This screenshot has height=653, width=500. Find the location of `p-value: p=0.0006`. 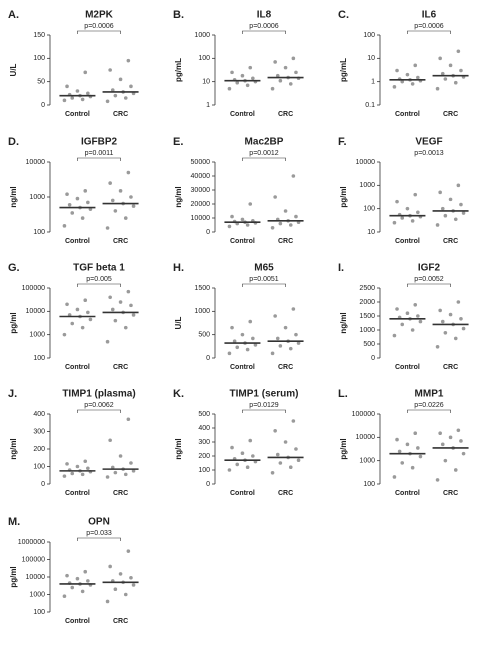

p-value: p=0.0006 is located at coordinates (98, 26).